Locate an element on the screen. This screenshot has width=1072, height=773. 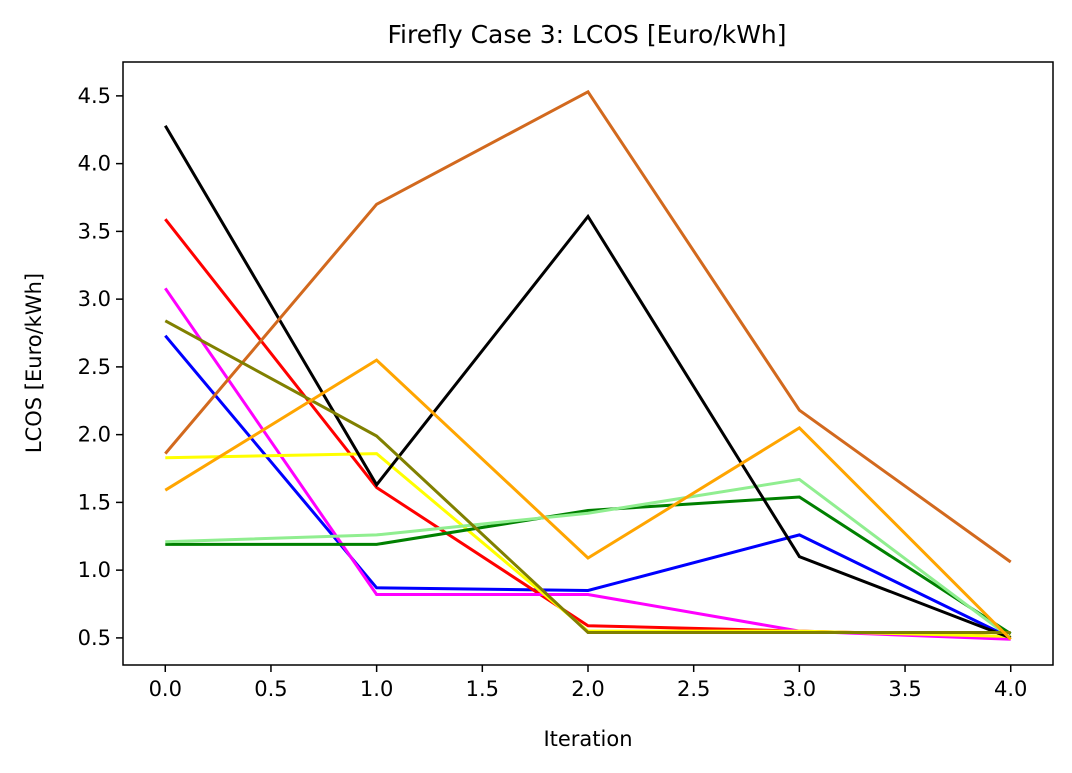
x-tick-label: 4.0 is located at coordinates (1010, 689).